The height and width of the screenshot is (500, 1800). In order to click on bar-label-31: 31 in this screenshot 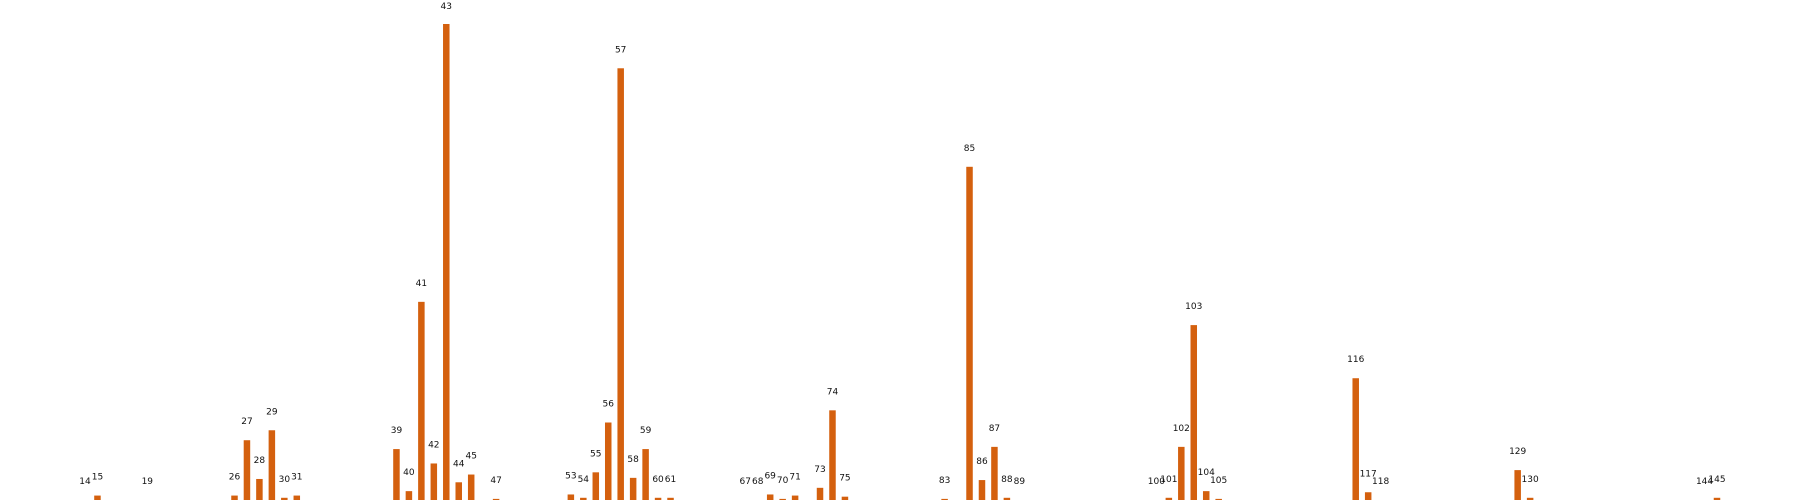, I will do `click(296, 478)`.